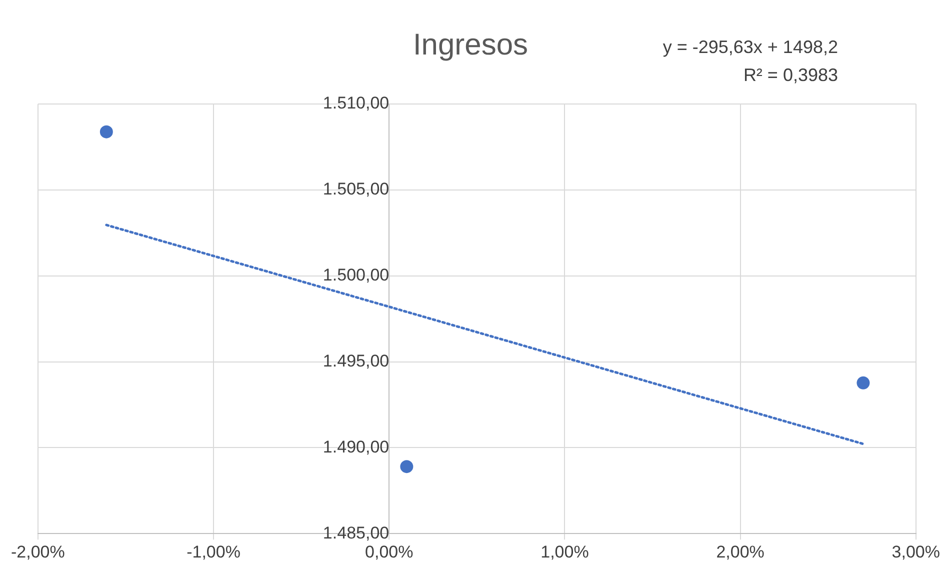 The height and width of the screenshot is (579, 951). What do you see at coordinates (916, 552) in the screenshot?
I see `x-tick-label: 3,00%` at bounding box center [916, 552].